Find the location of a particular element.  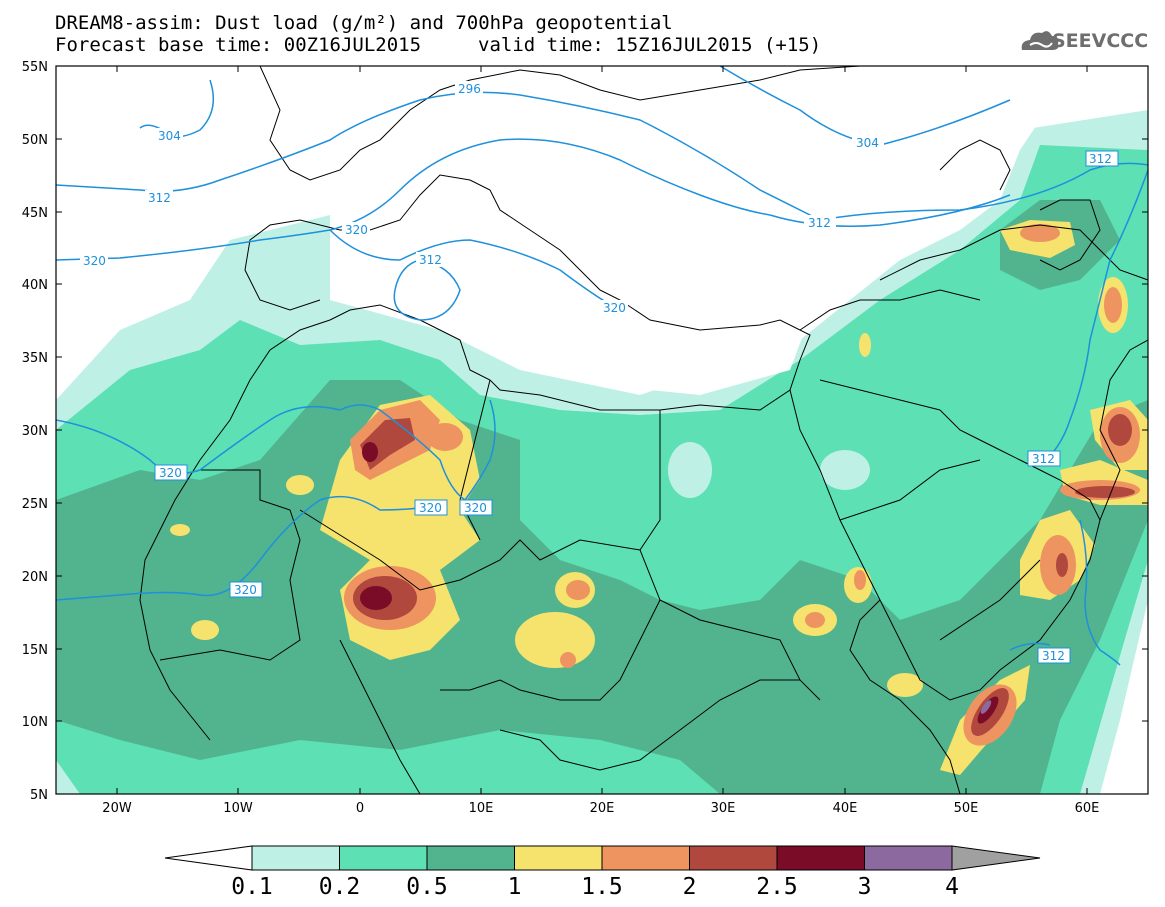

svg-text: 15N is located at coordinates (35, 650).